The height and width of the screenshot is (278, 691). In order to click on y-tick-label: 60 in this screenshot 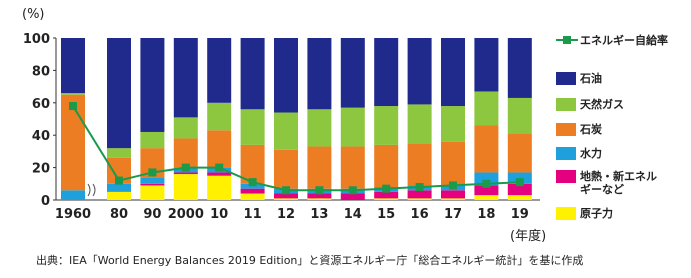, I will do `click(41, 104)`.